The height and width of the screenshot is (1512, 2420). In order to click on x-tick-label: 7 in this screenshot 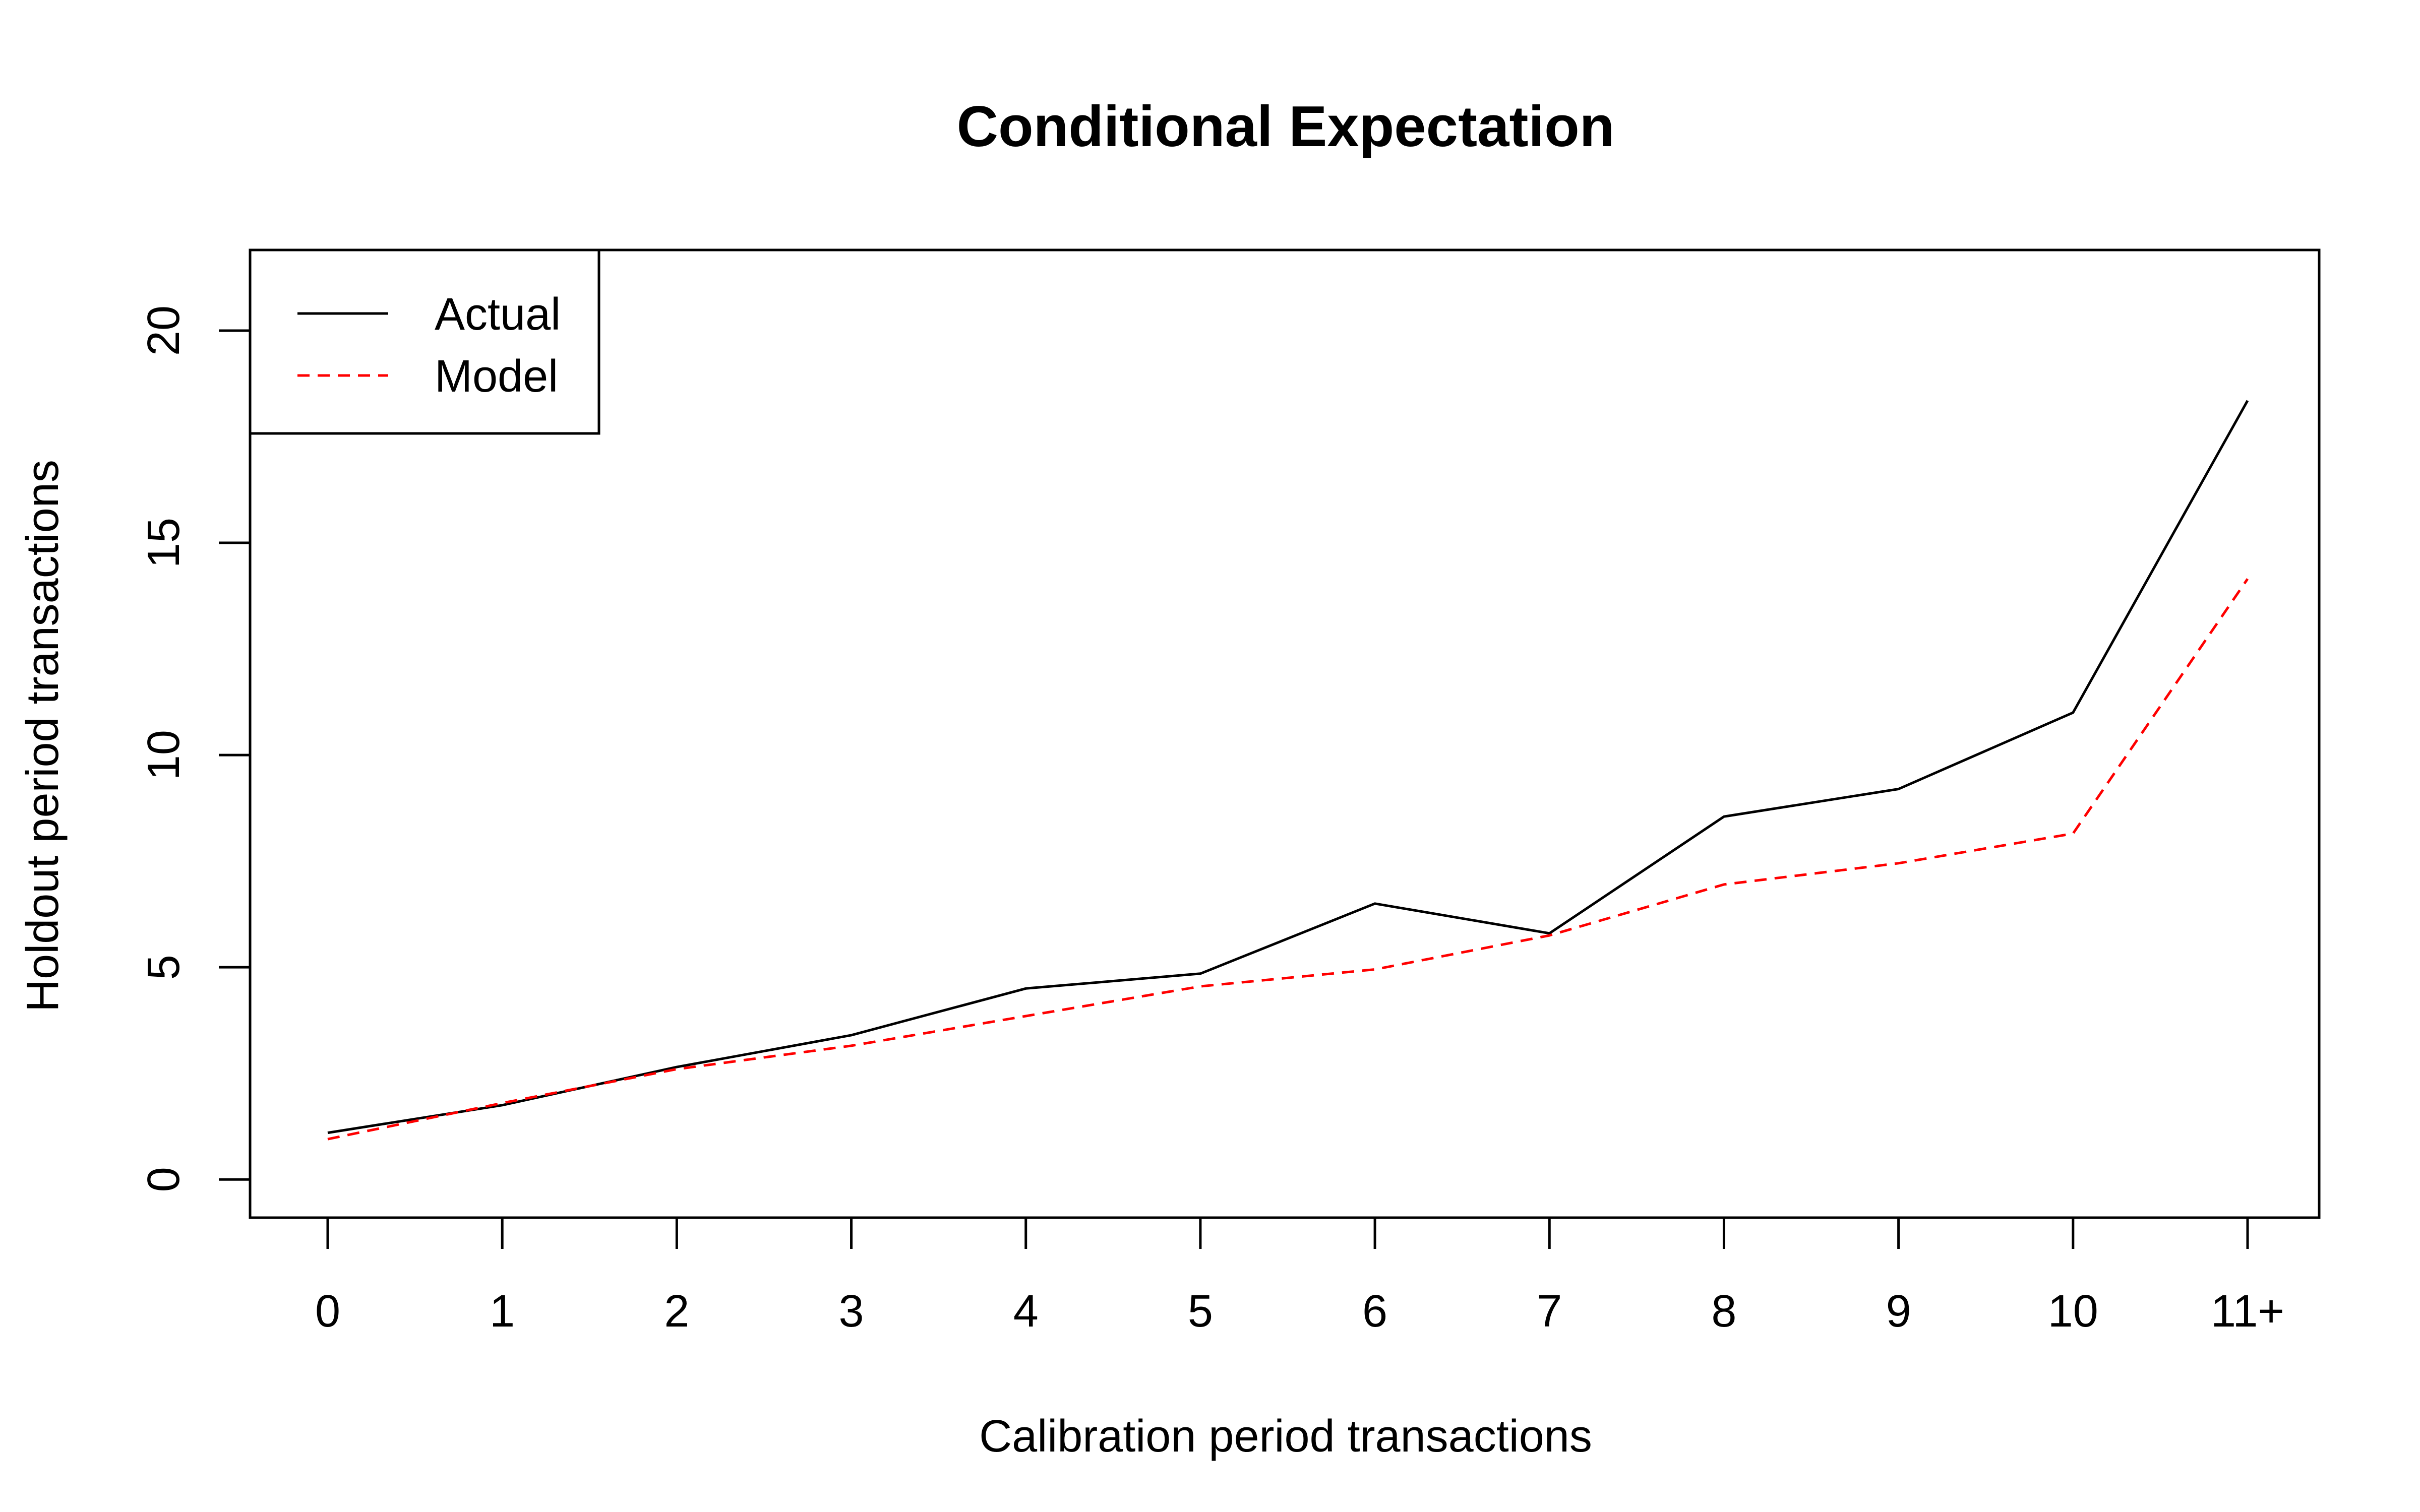, I will do `click(1549, 1311)`.